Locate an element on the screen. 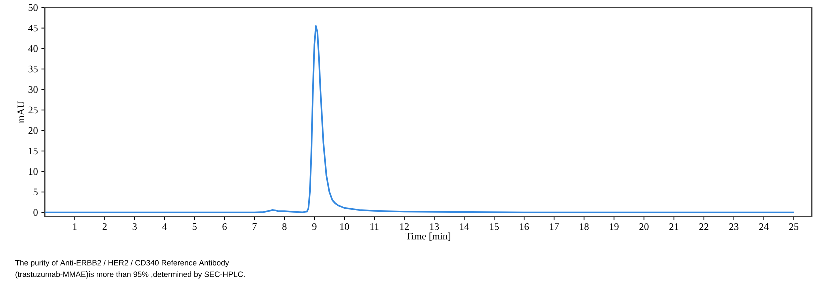 Image resolution: width=823 pixels, height=292 pixels. x-tick-label: 19 is located at coordinates (614, 227).